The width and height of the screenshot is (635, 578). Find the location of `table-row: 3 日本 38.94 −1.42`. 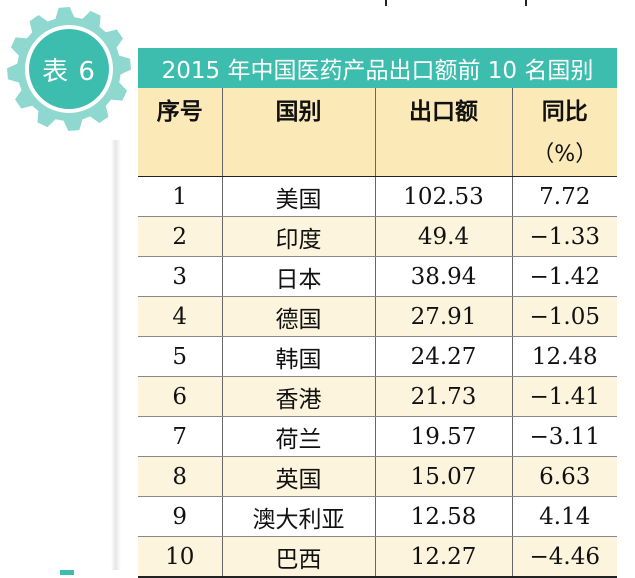

table-row: 3 日本 38.94 −1.42 is located at coordinates (377, 276).